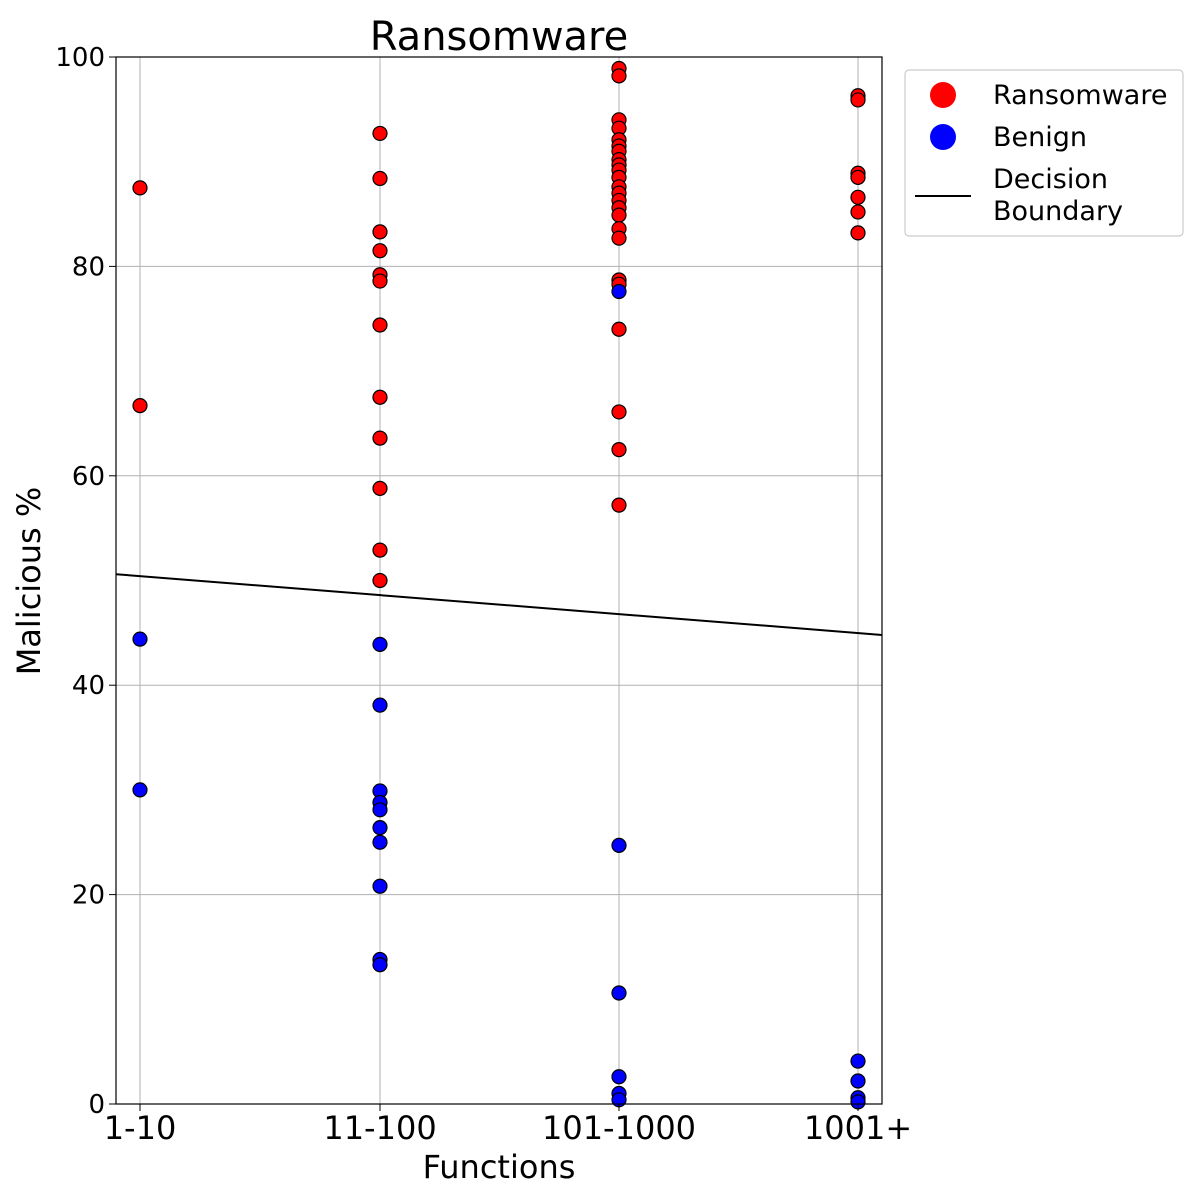  Describe the element at coordinates (140, 1128) in the screenshot. I see `x-tick-label: 1-10` at that location.